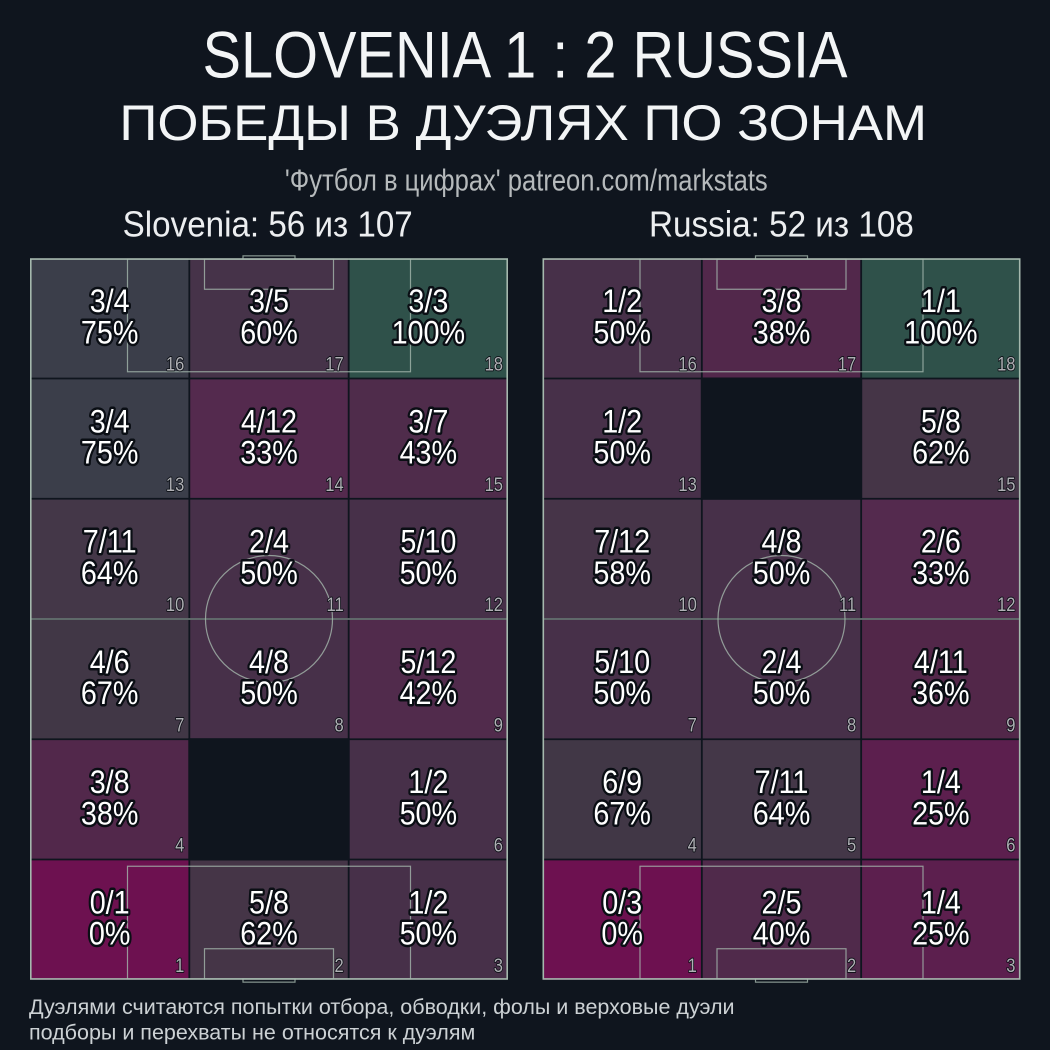 The image size is (1050, 1050). What do you see at coordinates (523, 122) in the screenshot?
I see `svg-text: ПОБЕДЫ В ДУЭЛЯХ ПО ЗОНАМ` at bounding box center [523, 122].